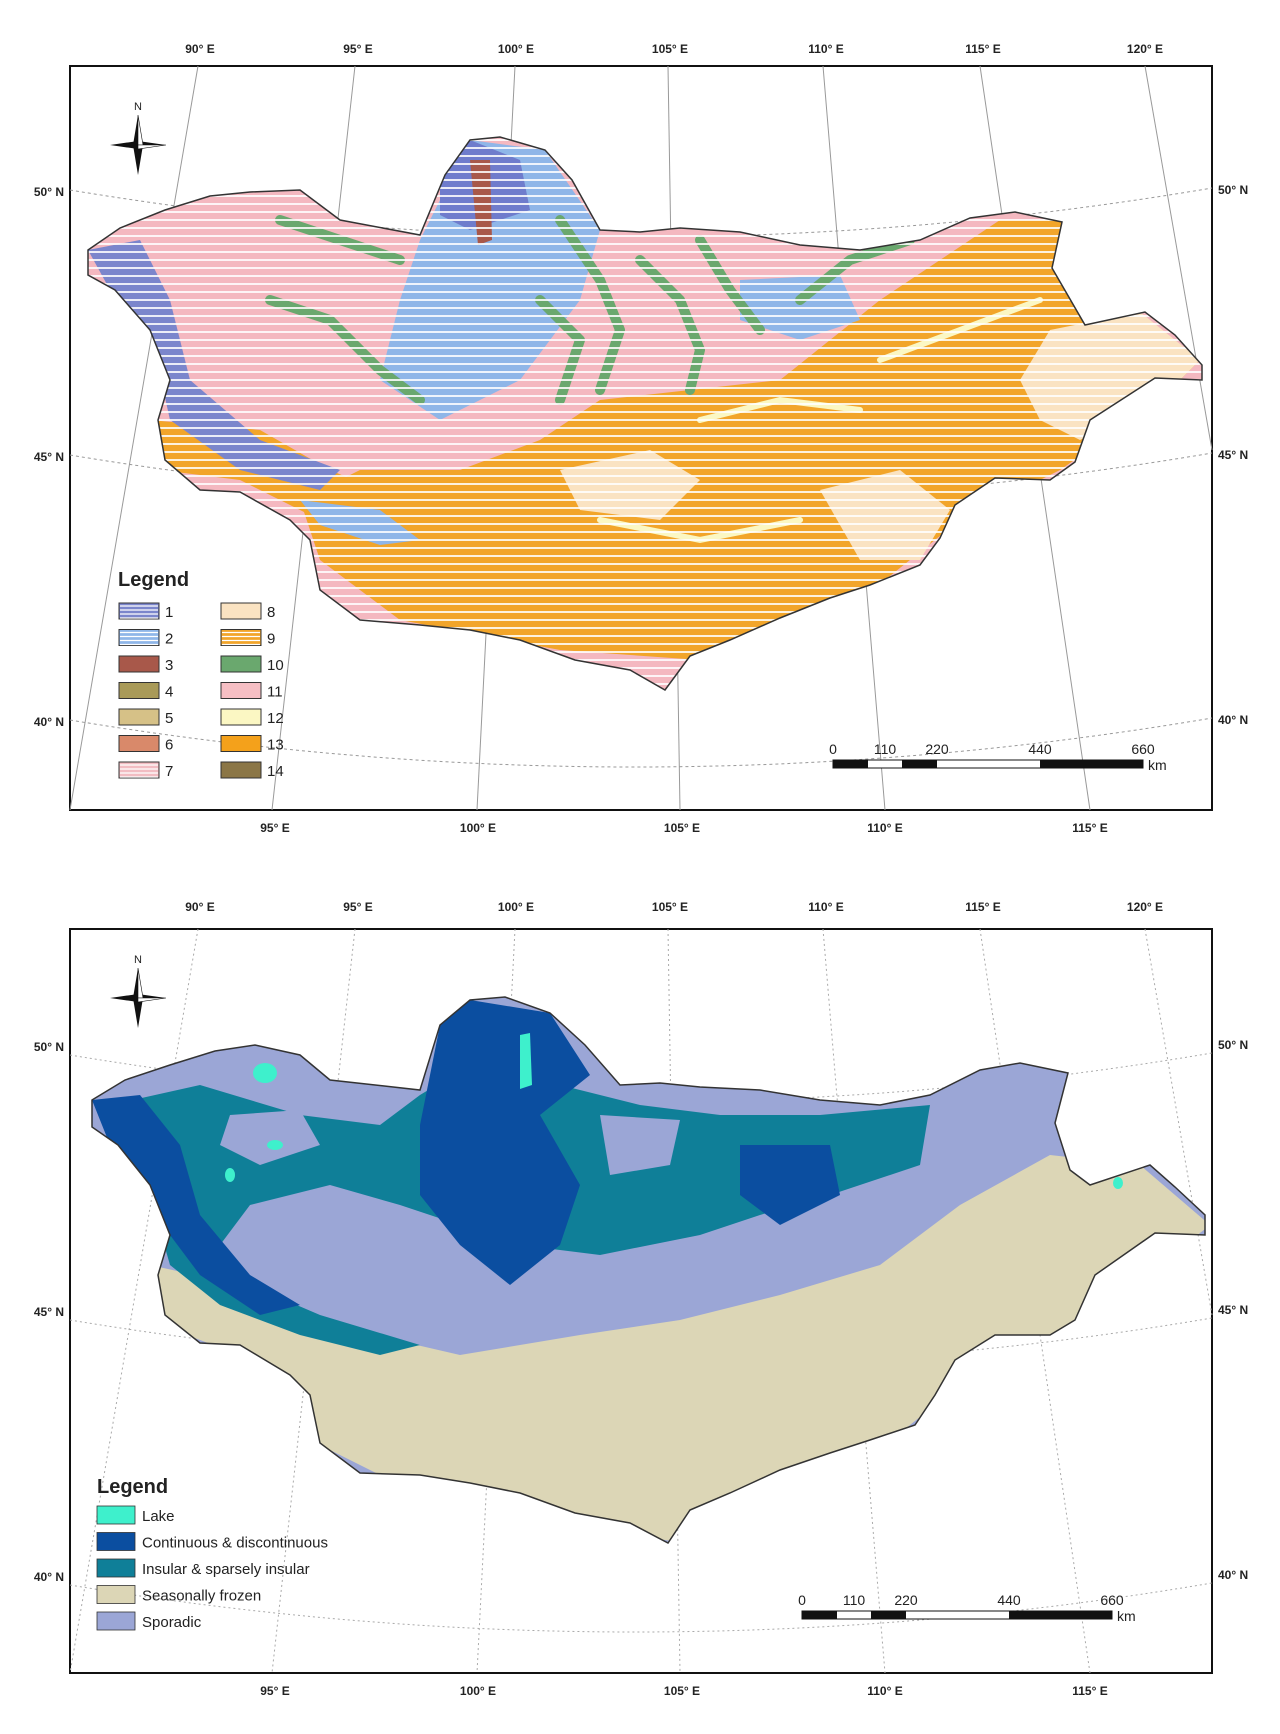 This screenshot has height=1734, width=1280. Describe the element at coordinates (226, 1569) in the screenshot. I see `legend-label: Insular & sparsely insular` at that location.